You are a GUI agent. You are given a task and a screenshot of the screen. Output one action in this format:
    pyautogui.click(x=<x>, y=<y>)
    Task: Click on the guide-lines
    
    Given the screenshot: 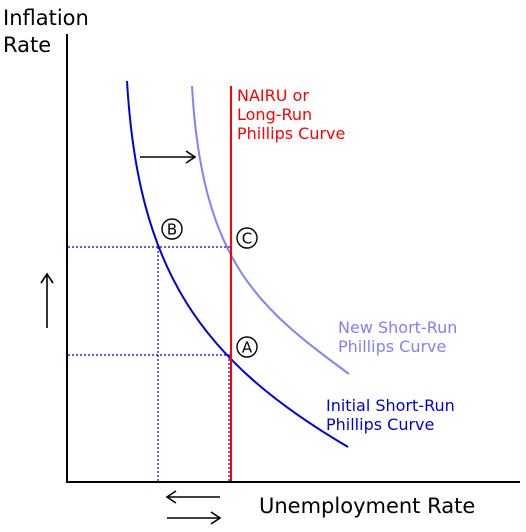 What is the action you would take?
    pyautogui.click(x=149, y=363)
    